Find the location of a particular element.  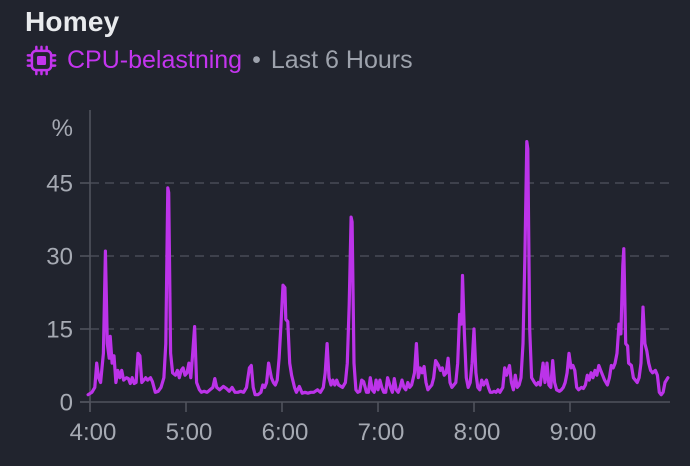

x-tick-label: 8:00 is located at coordinates (477, 432).